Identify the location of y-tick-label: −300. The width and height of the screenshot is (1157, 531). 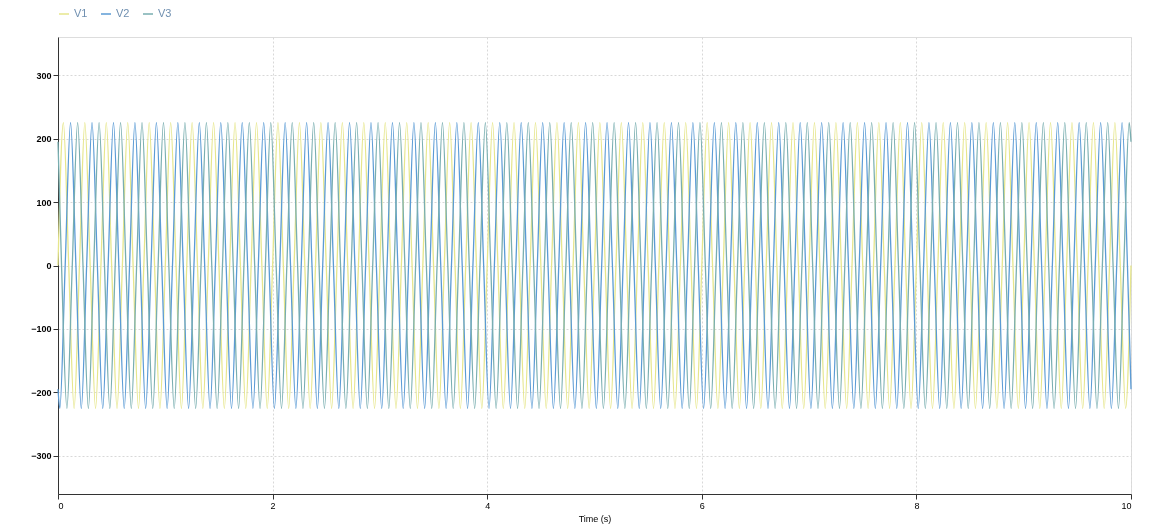
(41, 456).